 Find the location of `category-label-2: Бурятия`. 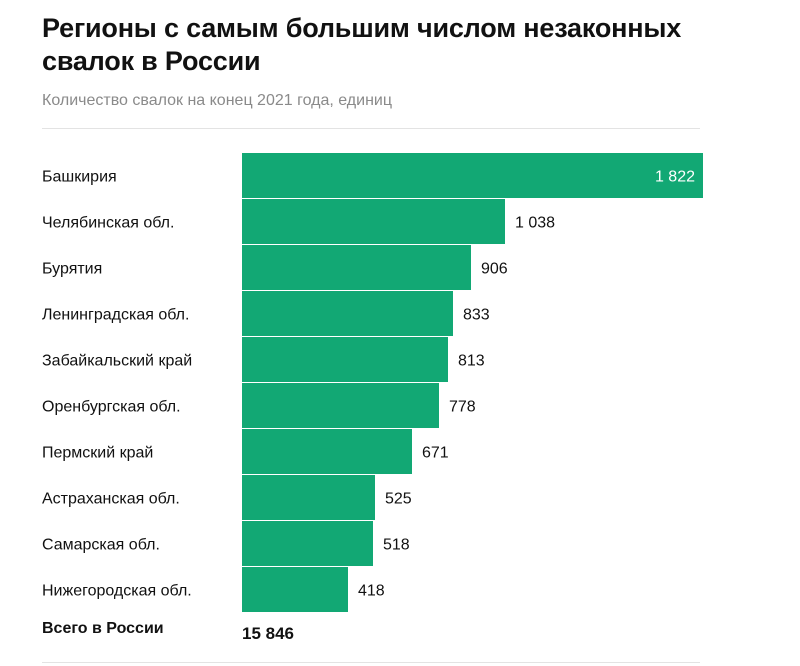

category-label-2: Бурятия is located at coordinates (72, 269).